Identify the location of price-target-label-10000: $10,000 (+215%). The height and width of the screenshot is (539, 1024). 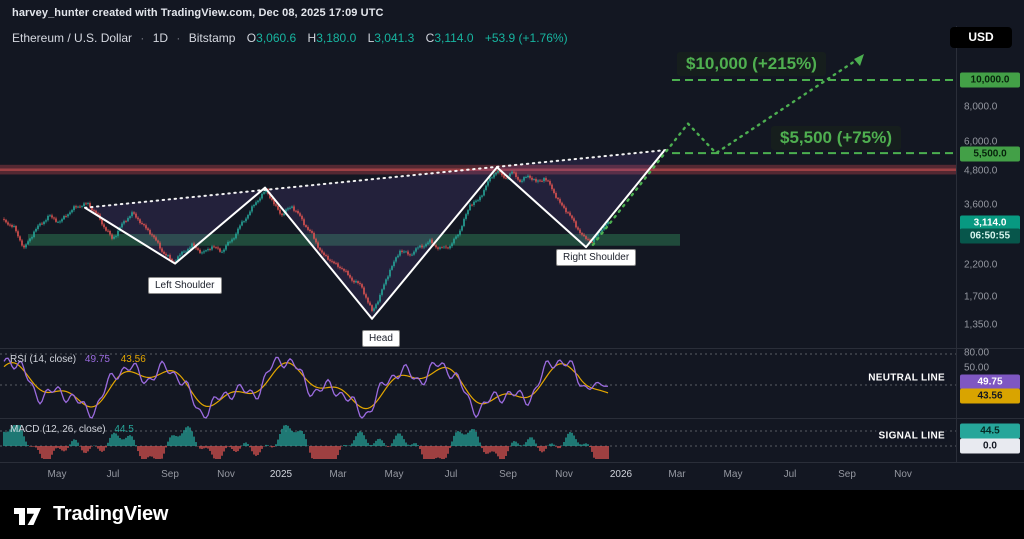
(751, 64).